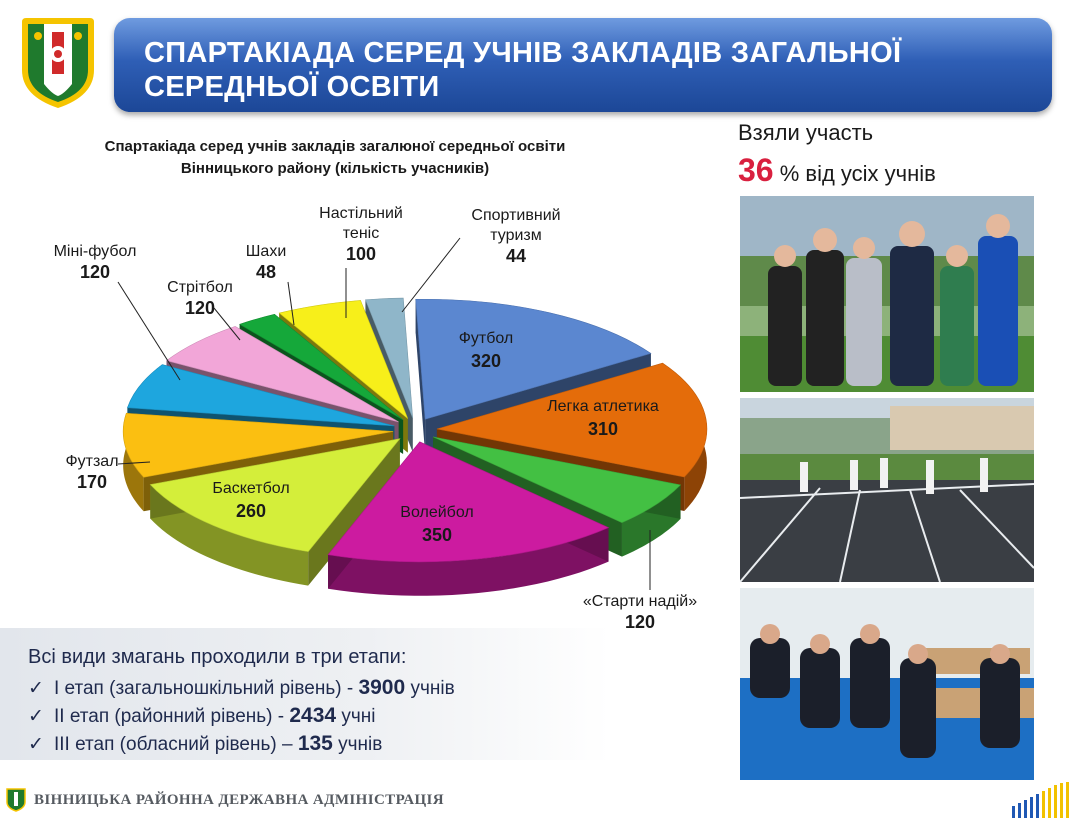 This screenshot has width=1080, height=821. I want to click on participation-suffix: % від усіх учнів, so click(857, 173).